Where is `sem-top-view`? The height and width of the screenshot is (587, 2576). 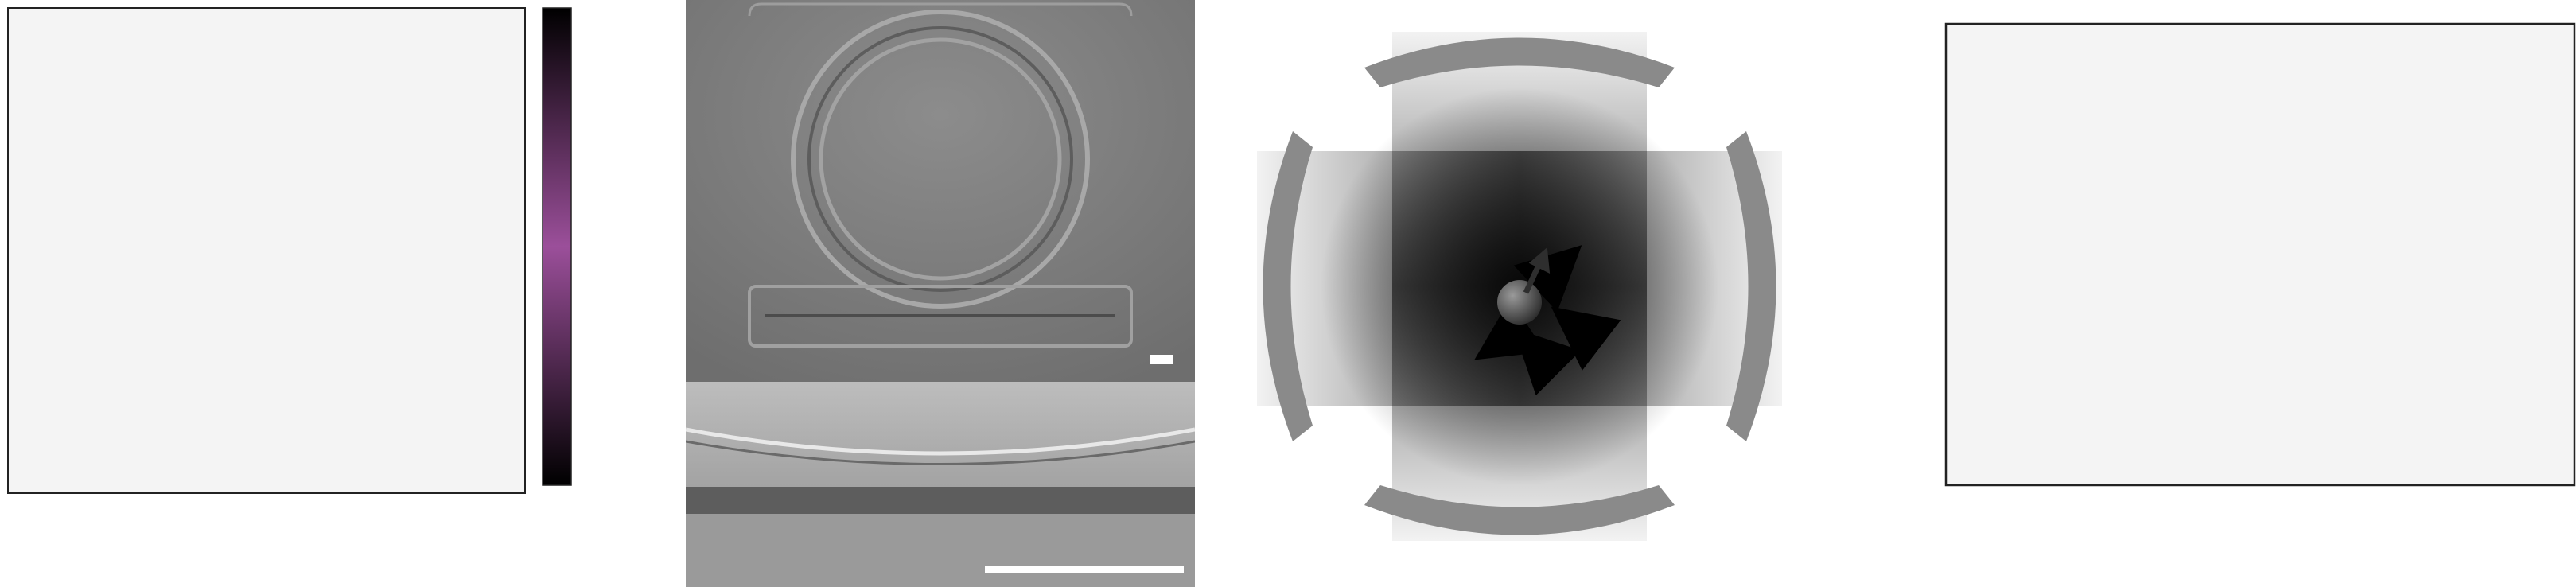
sem-top-view is located at coordinates (941, 191).